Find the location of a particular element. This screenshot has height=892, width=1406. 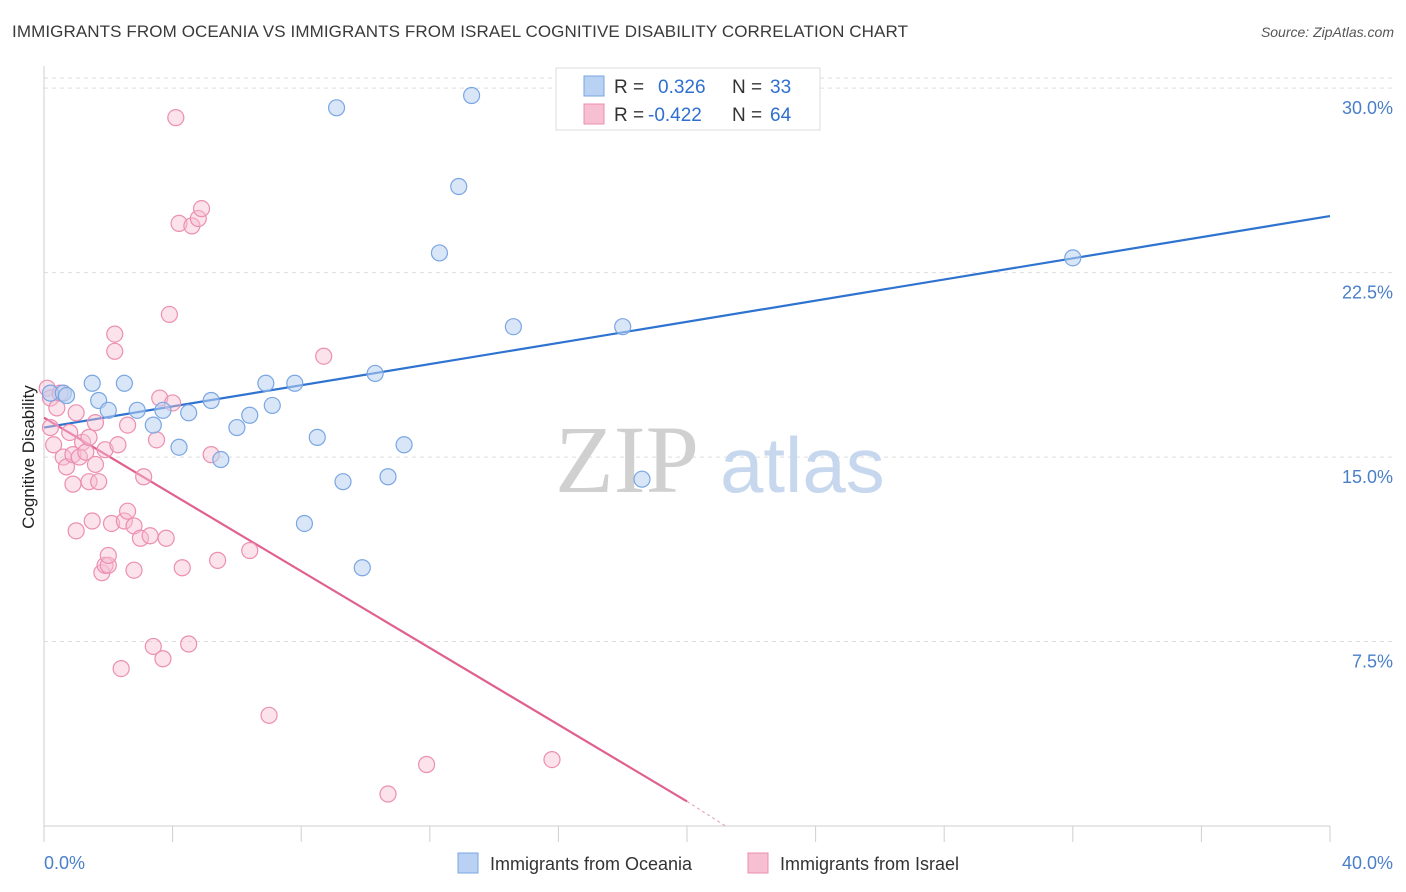

legend-pink-swatch is located at coordinates (594, 114).